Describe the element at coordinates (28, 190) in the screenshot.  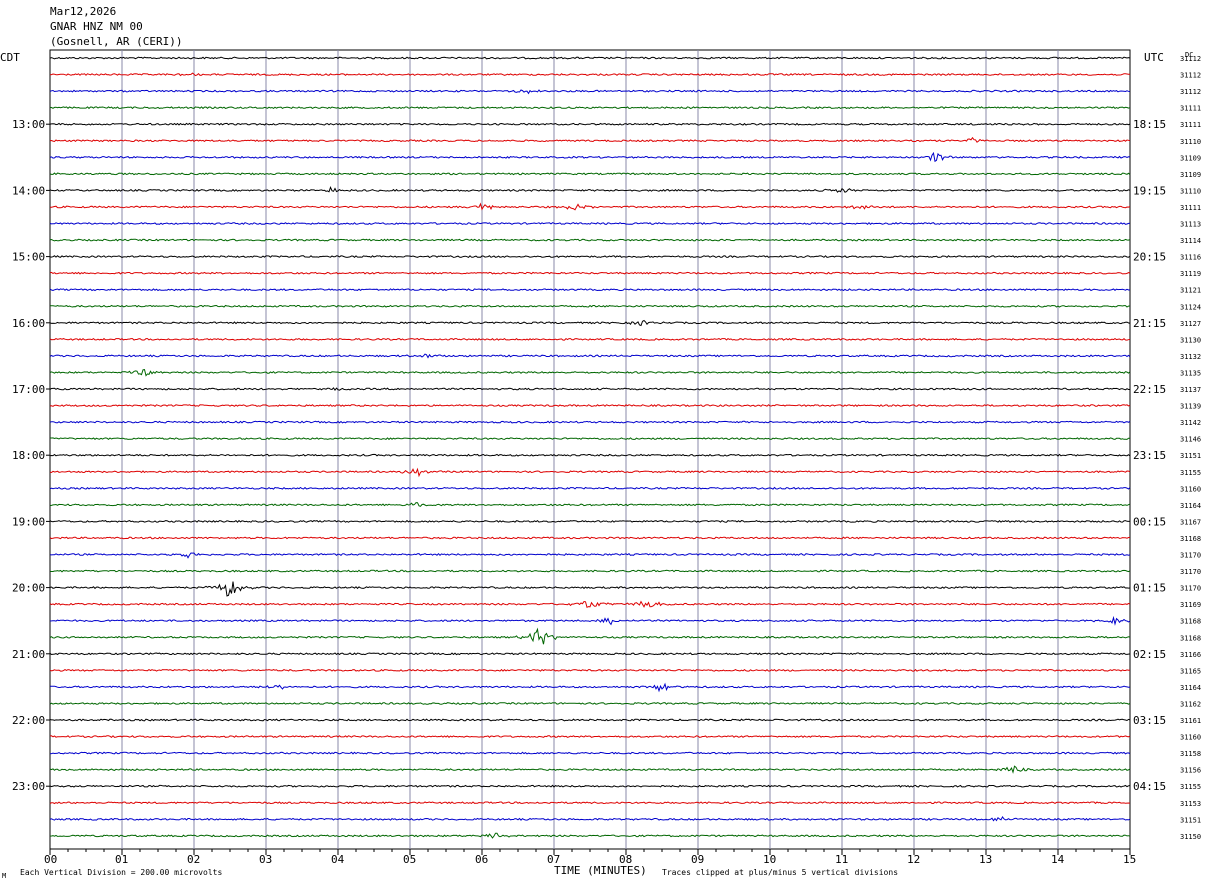
I see `cdt-hour-label: 14:00` at that location.